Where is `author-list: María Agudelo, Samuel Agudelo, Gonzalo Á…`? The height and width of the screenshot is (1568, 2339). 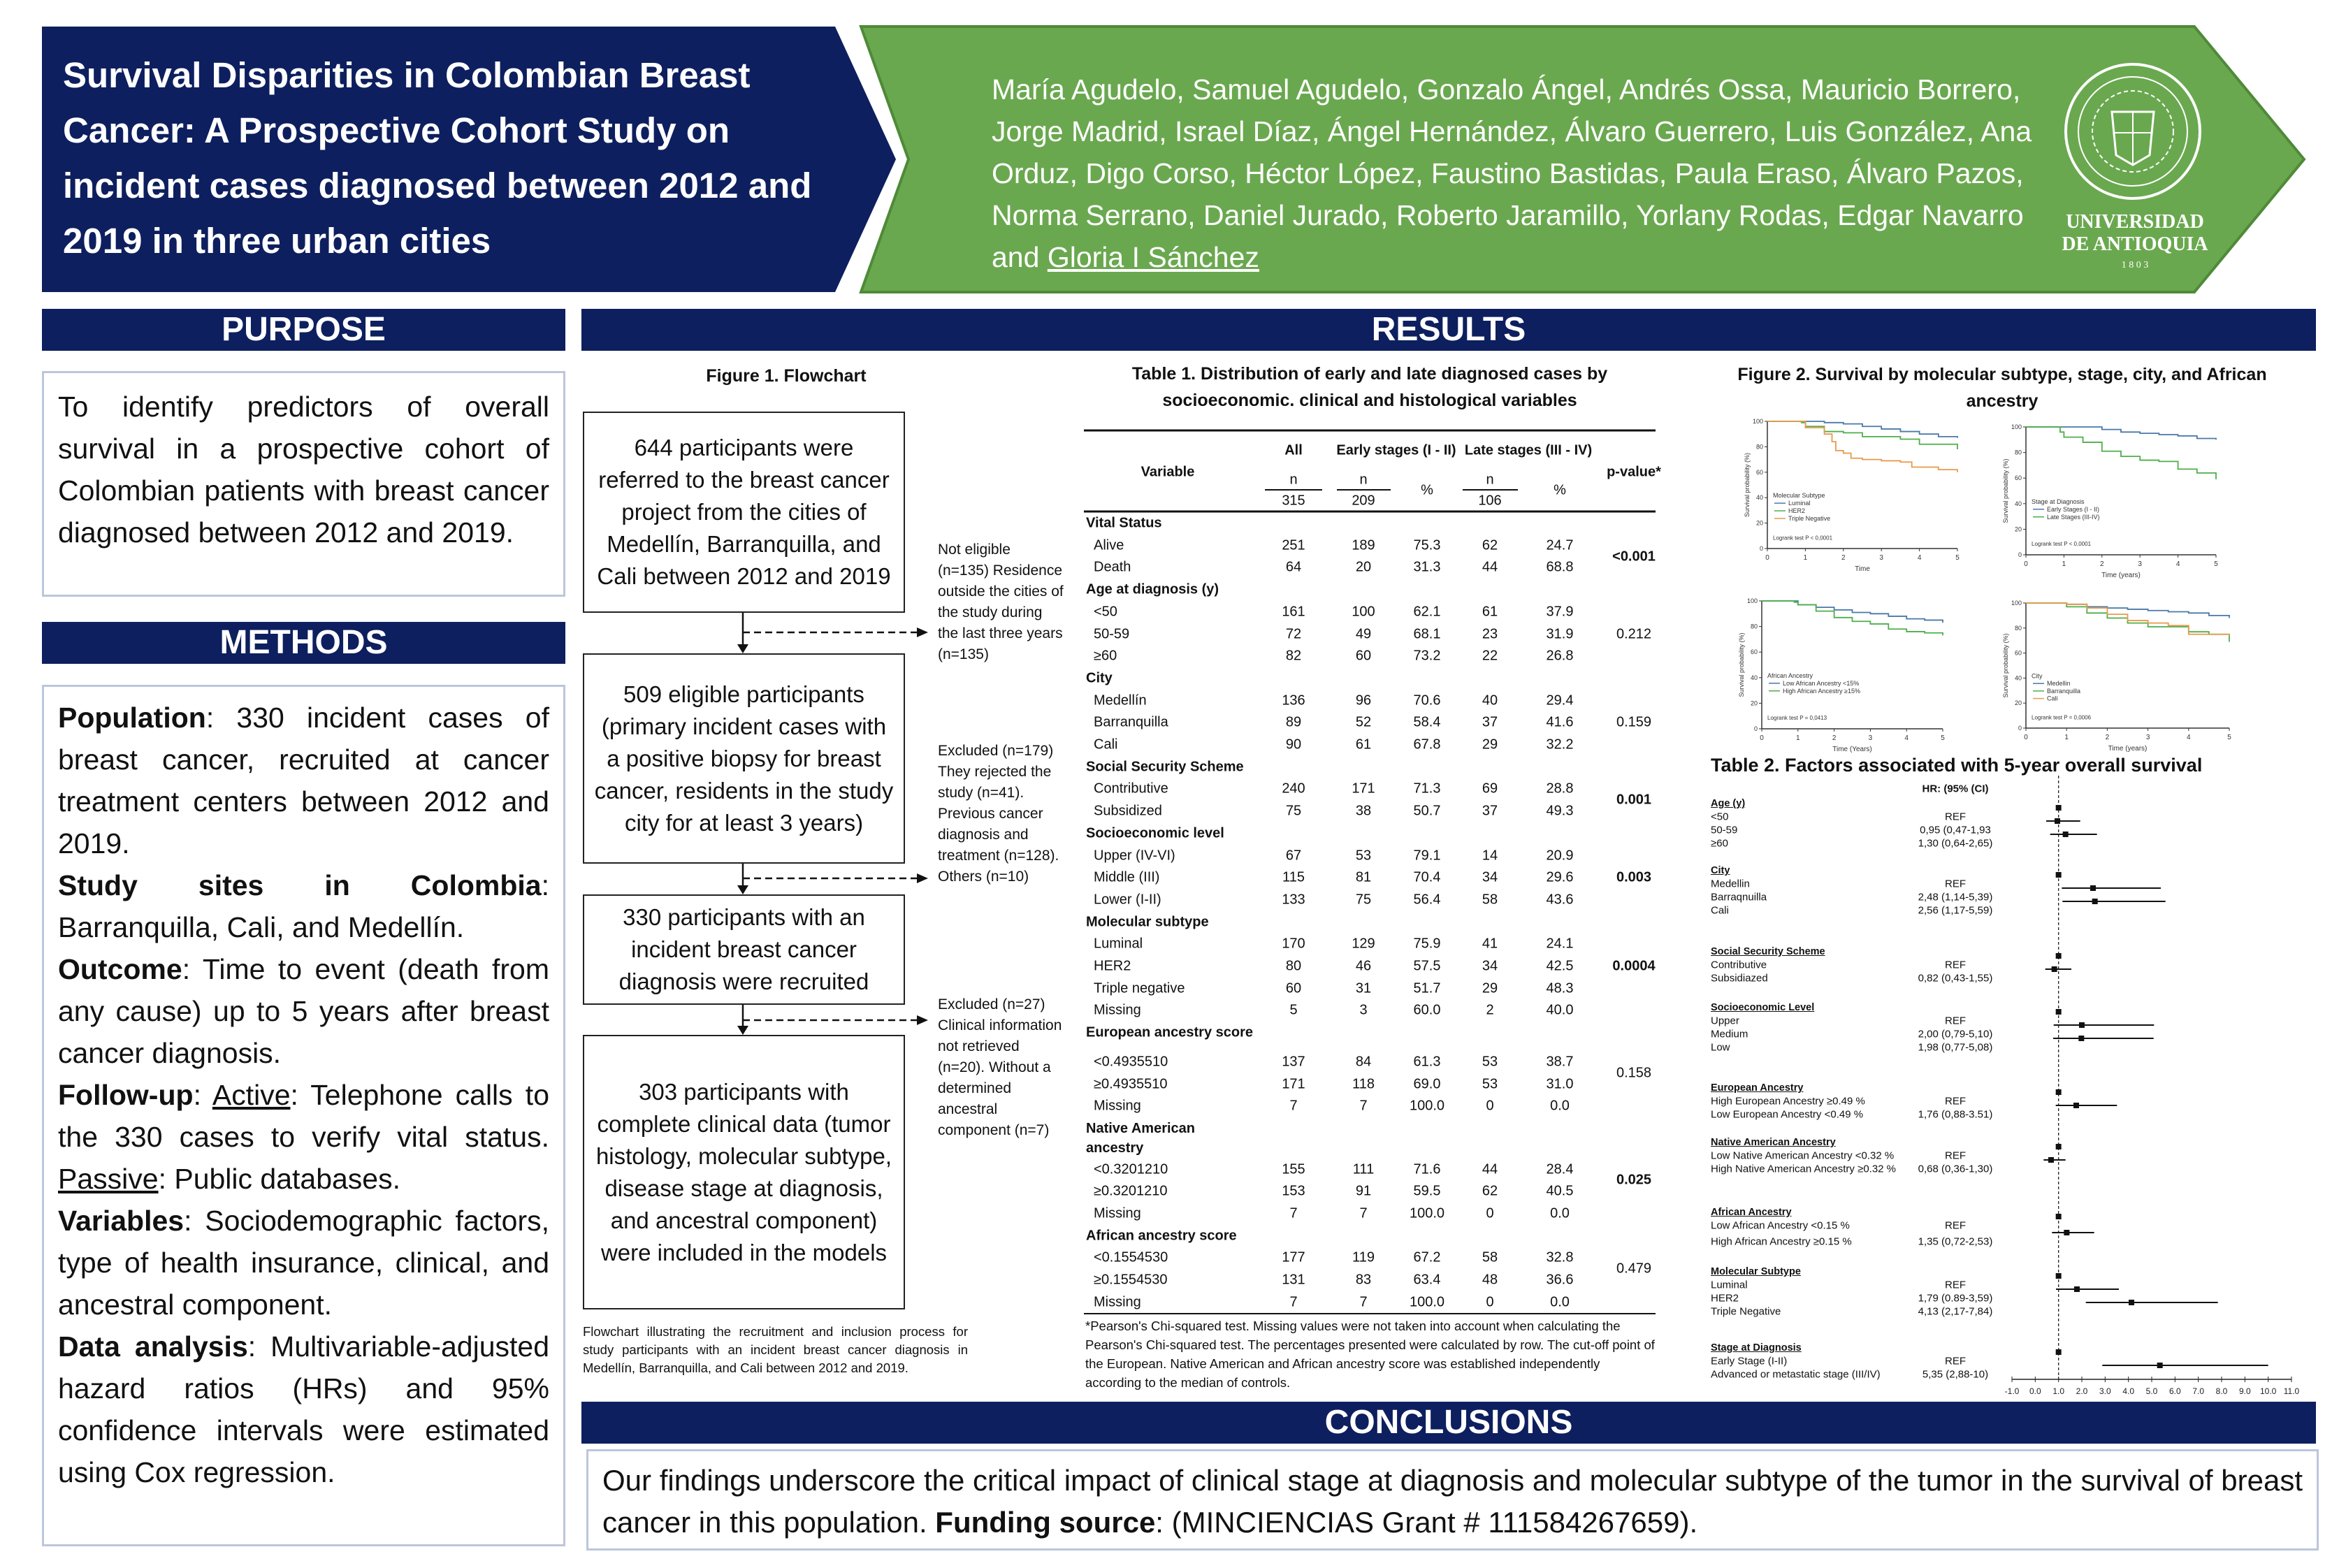 author-list: María Agudelo, Samuel Agudelo, Gonzalo Á… is located at coordinates (1512, 173).